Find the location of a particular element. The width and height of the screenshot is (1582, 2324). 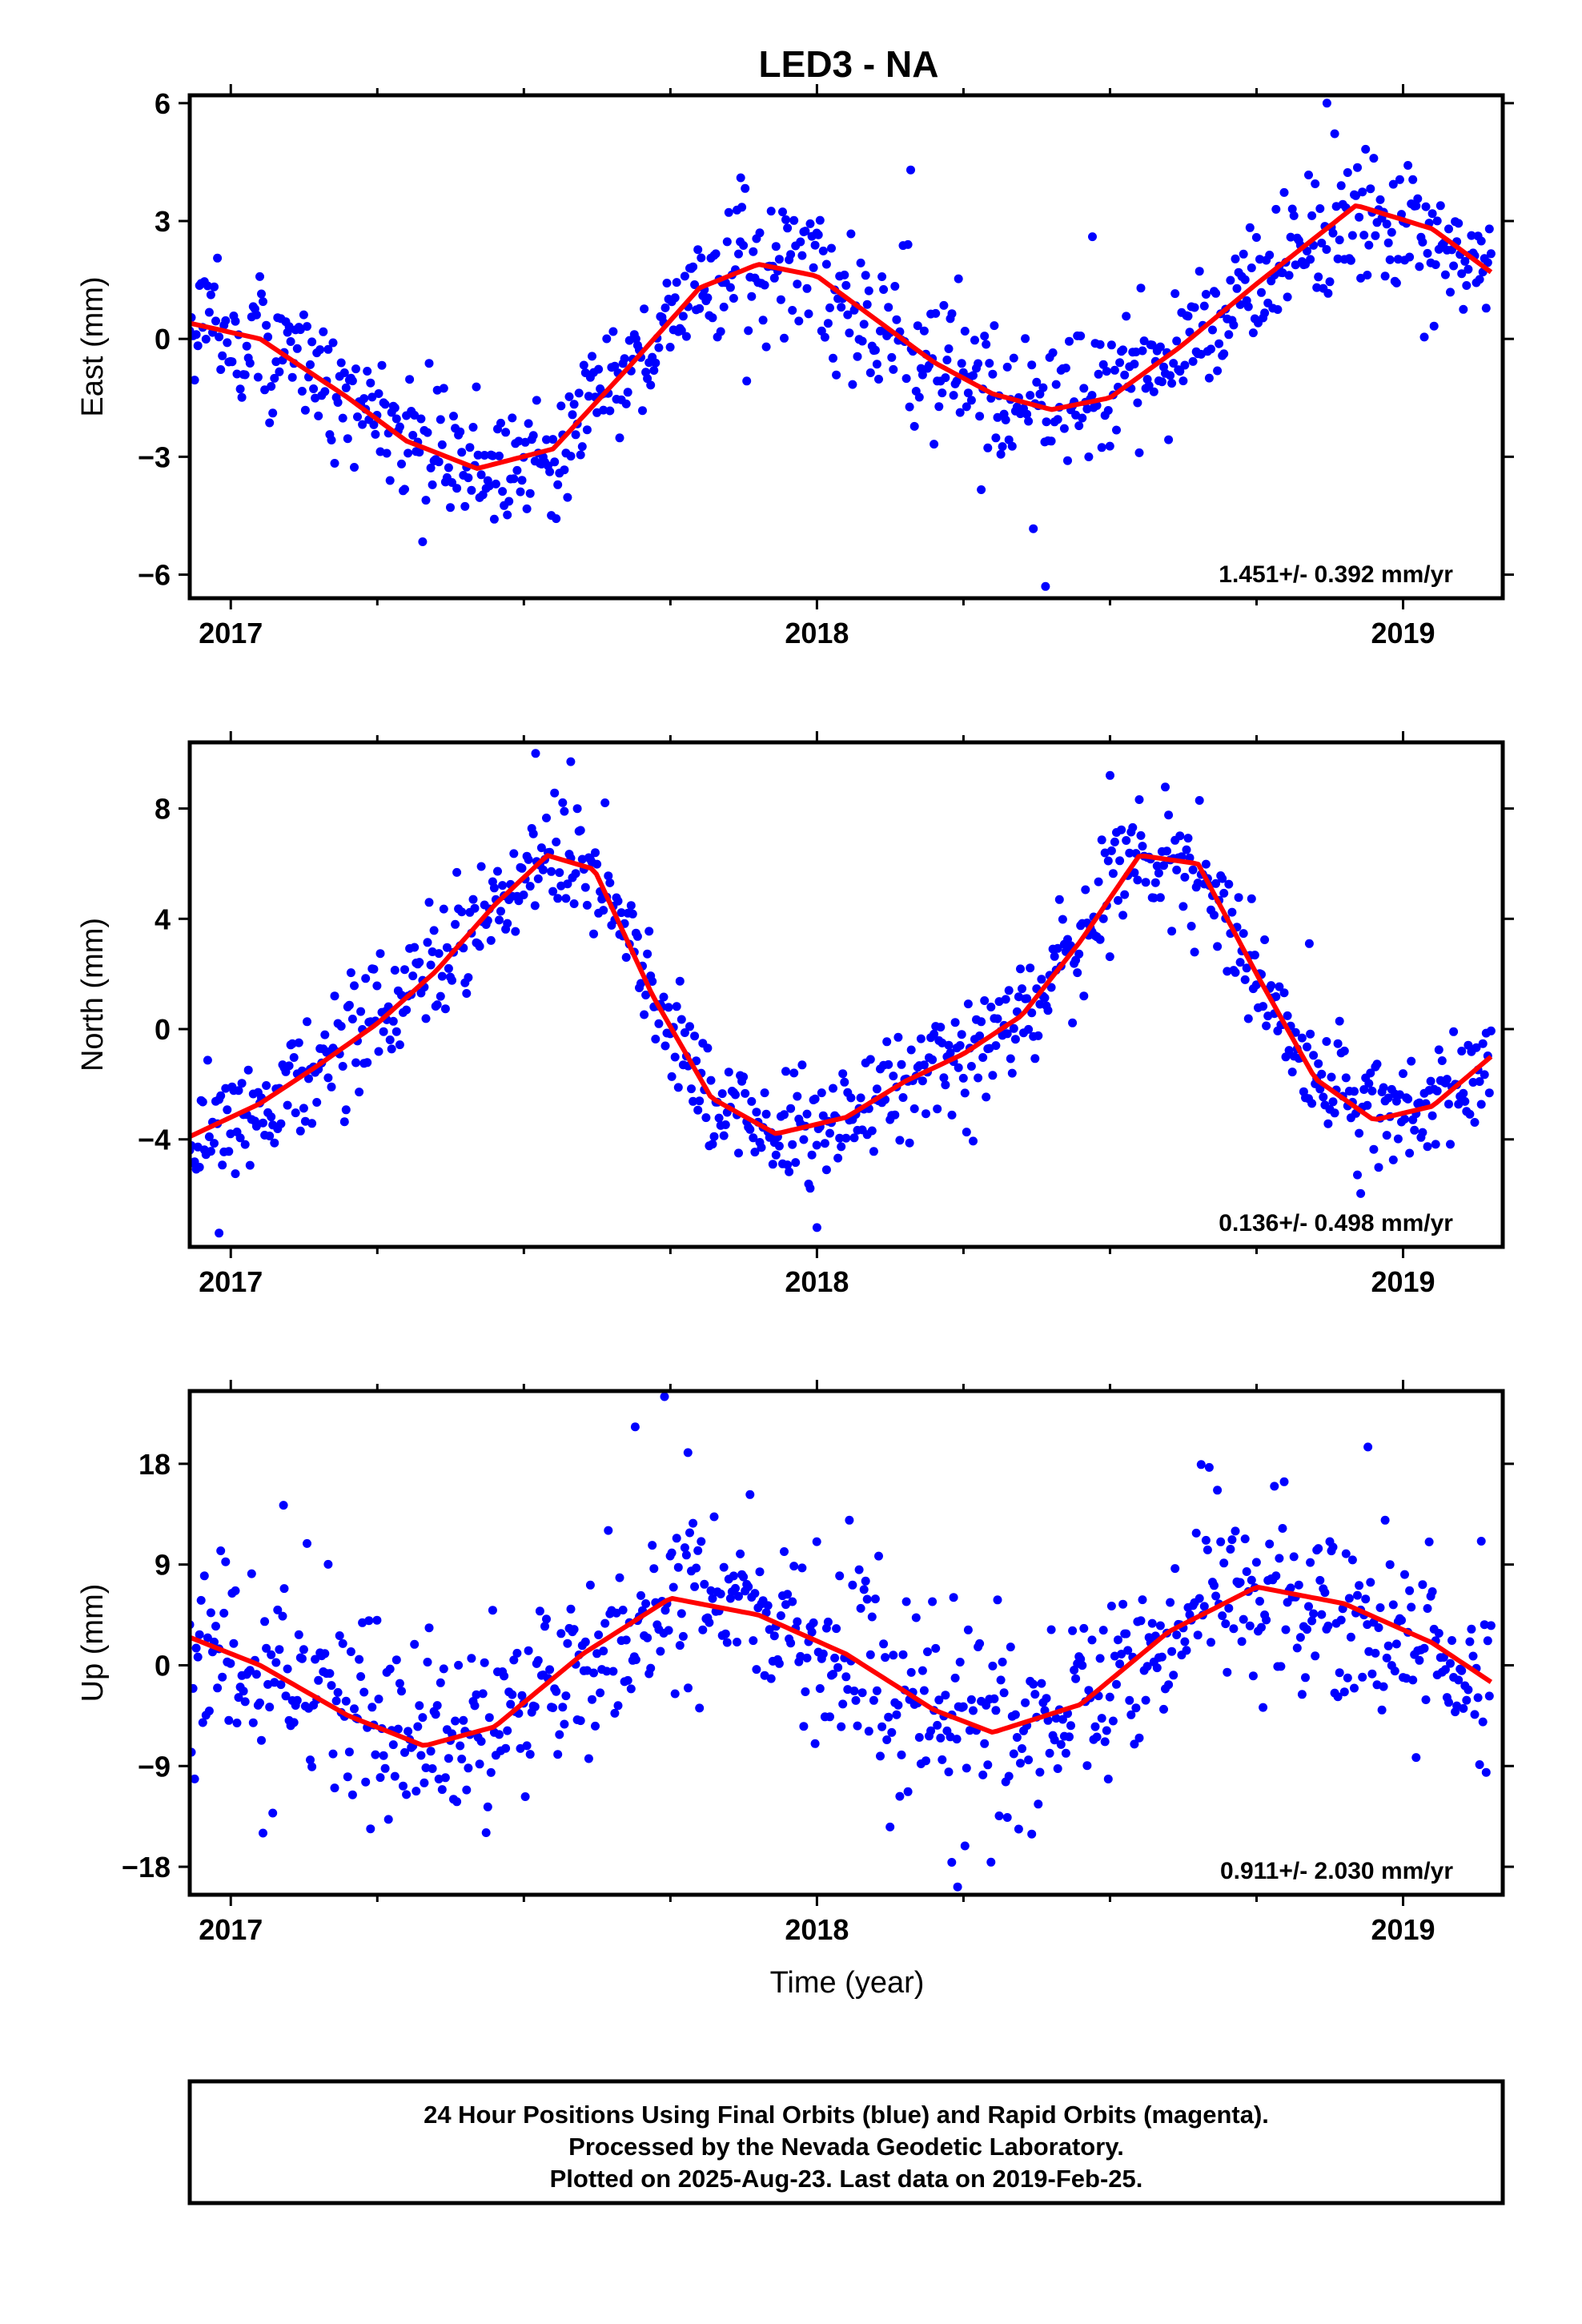

north-x-tick-label: 2018 is located at coordinates (817, 1281).